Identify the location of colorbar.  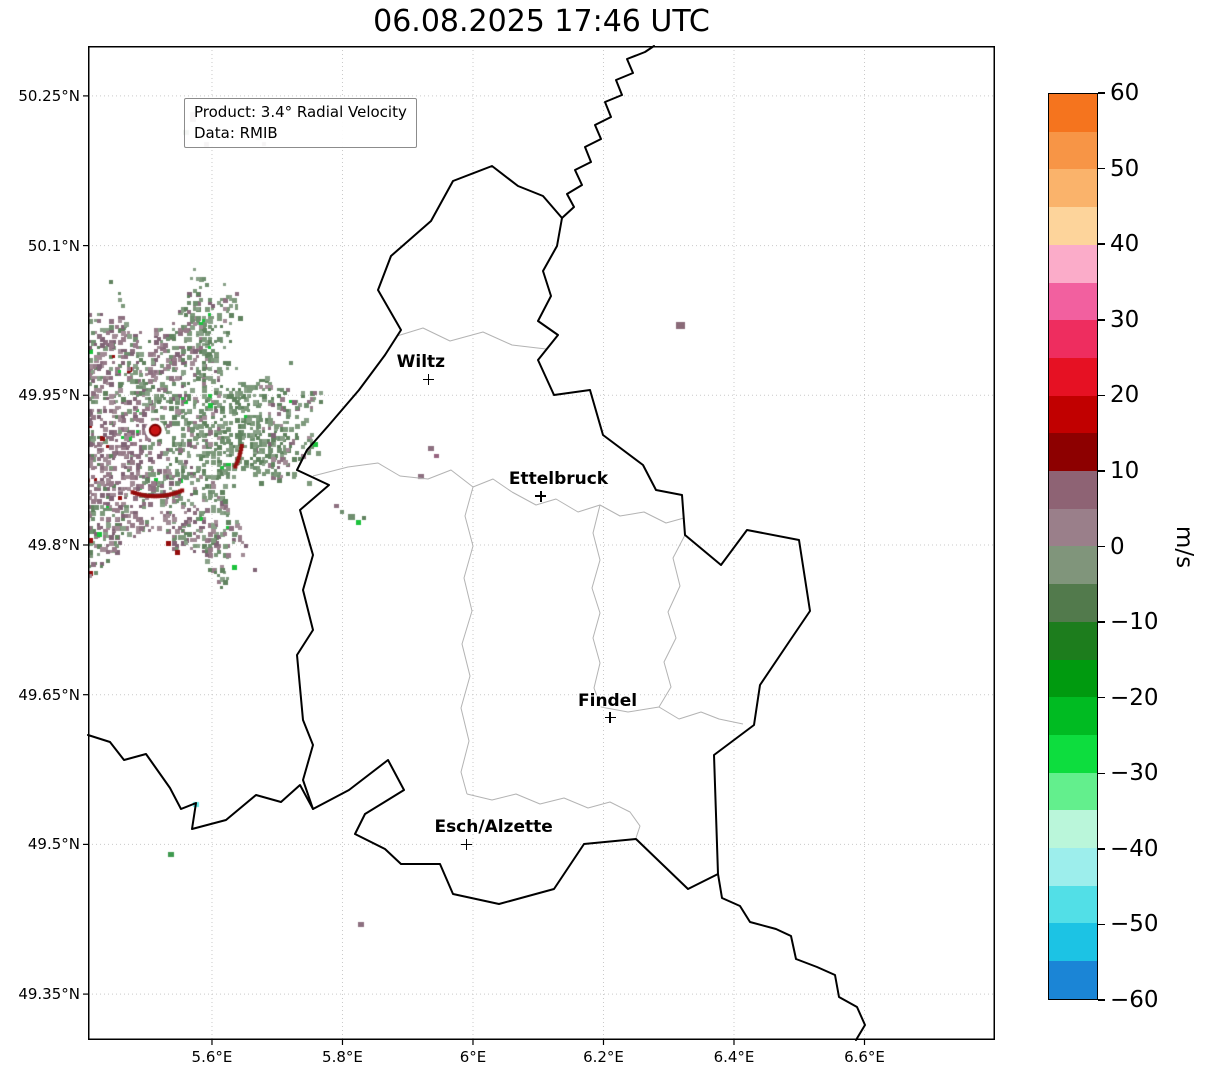
(1073, 546).